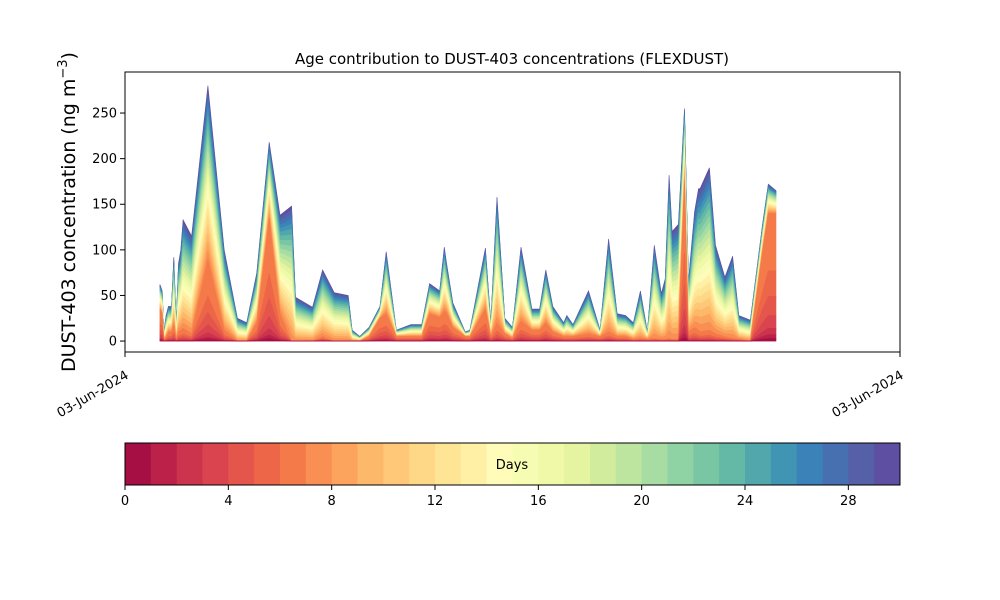 Image resolution: width=1000 pixels, height=600 pixels. I want to click on y-tick-label: 150, so click(104, 205).